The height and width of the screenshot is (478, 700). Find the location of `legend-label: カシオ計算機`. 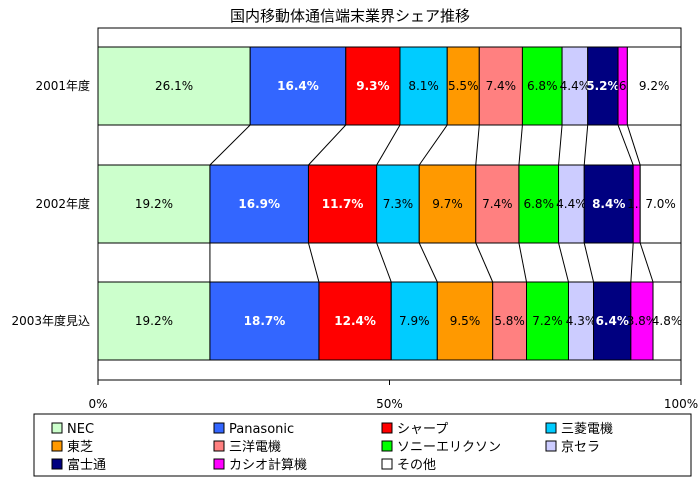

legend-label: カシオ計算機 is located at coordinates (268, 465).